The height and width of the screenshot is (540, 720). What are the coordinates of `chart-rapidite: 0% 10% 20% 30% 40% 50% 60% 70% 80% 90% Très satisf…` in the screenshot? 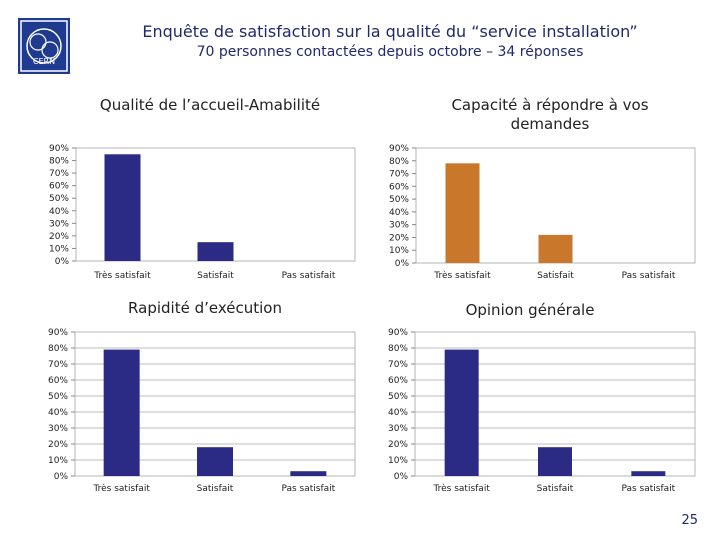 It's located at (202, 411).